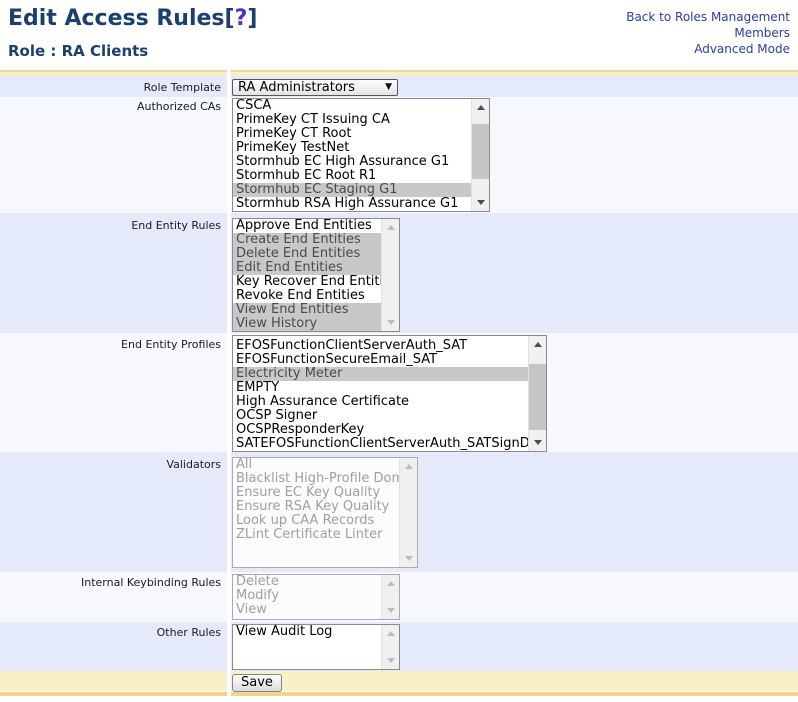  I want to click on role-template-selected-value: RA Administrators, so click(296, 87).